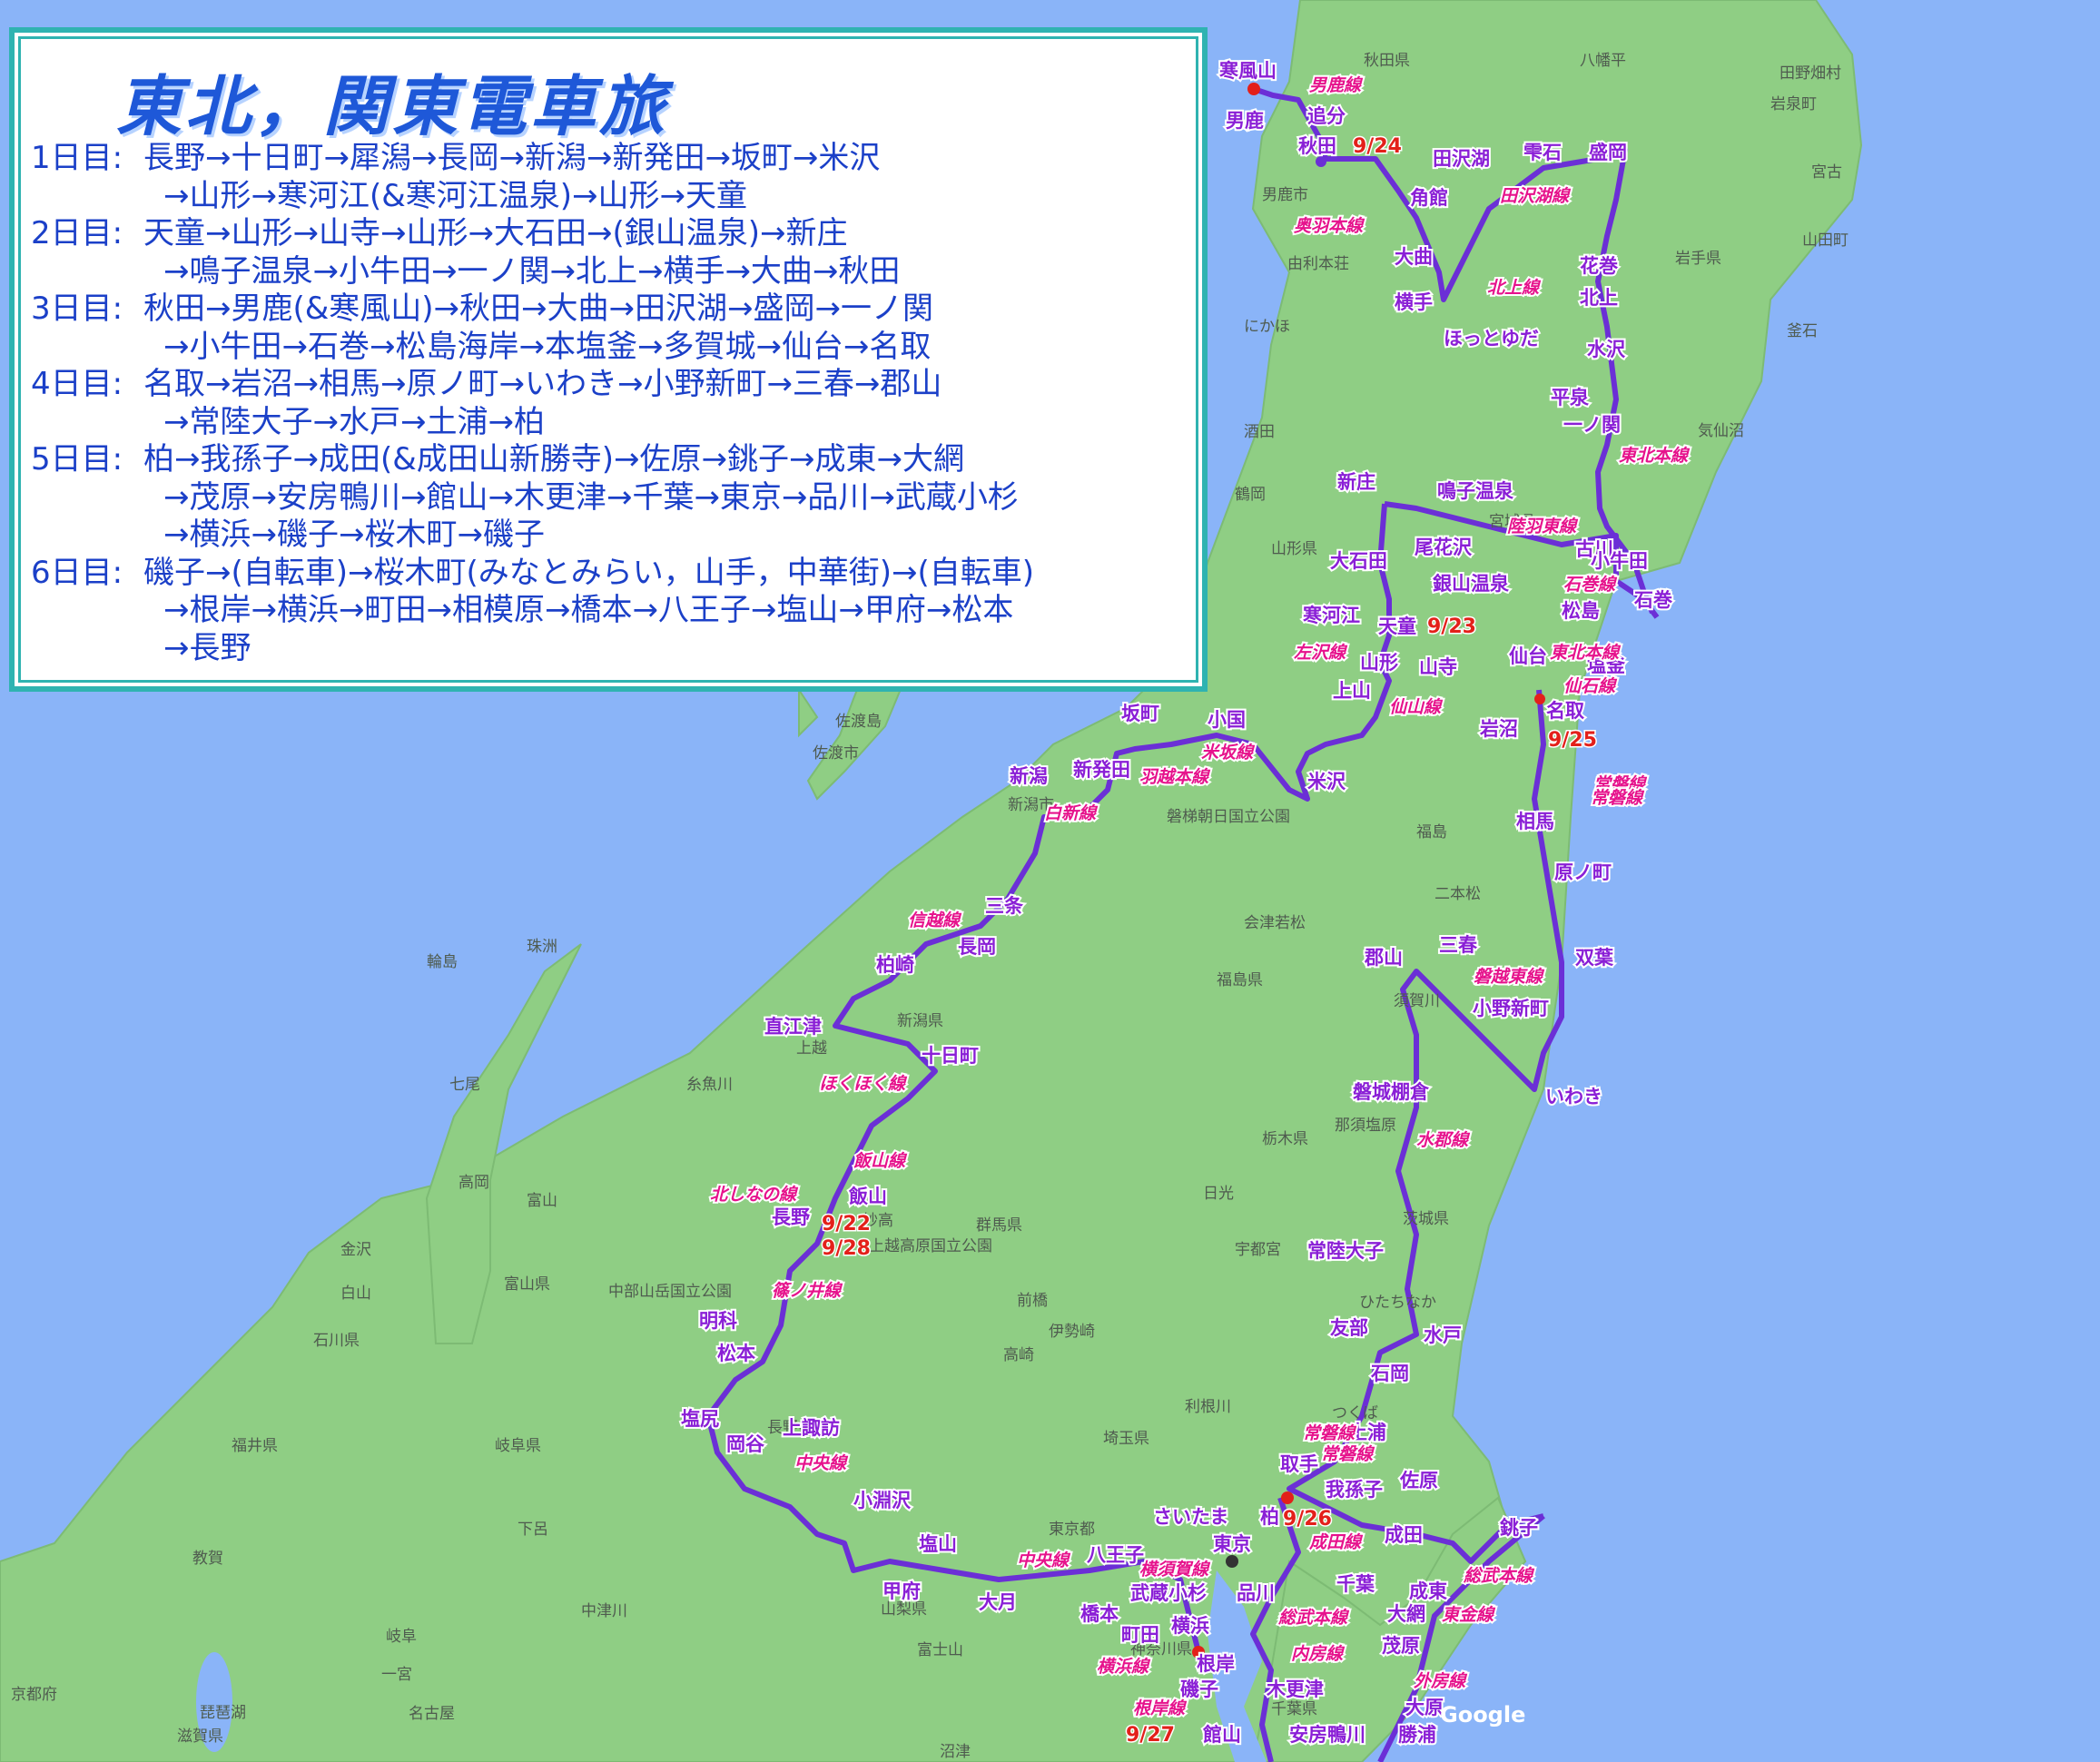  I want to click on place-name: 田野畑村, so click(1810, 73).